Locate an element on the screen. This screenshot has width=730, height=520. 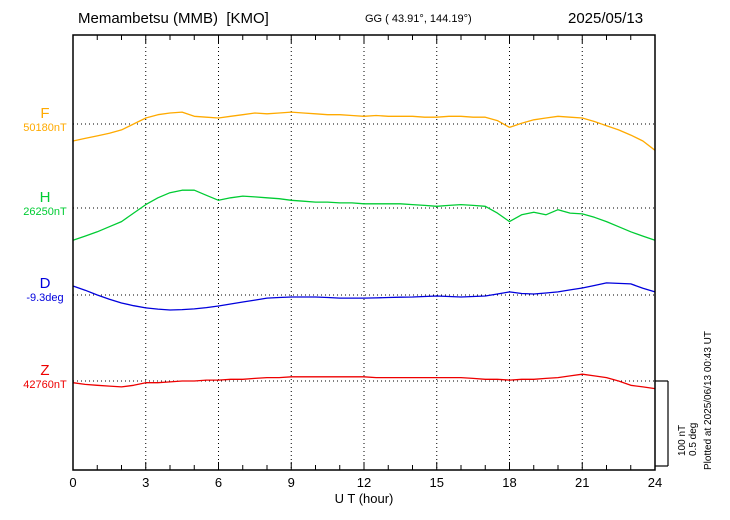
series-label-F: F 50180nT is located at coordinates (45, 120).